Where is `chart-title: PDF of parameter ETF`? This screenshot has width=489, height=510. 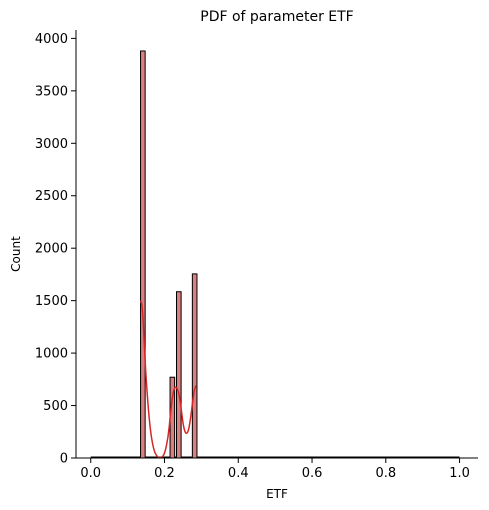
chart-title: PDF of parameter ETF is located at coordinates (276, 17).